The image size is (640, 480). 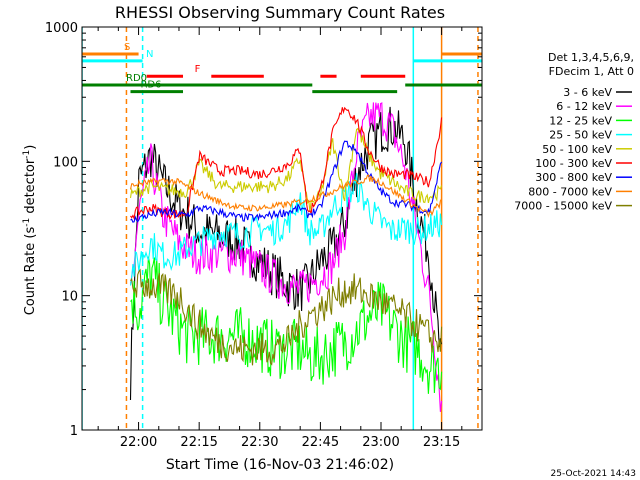 I want to click on legend-label: 3 - 6 keV, so click(x=587, y=92).